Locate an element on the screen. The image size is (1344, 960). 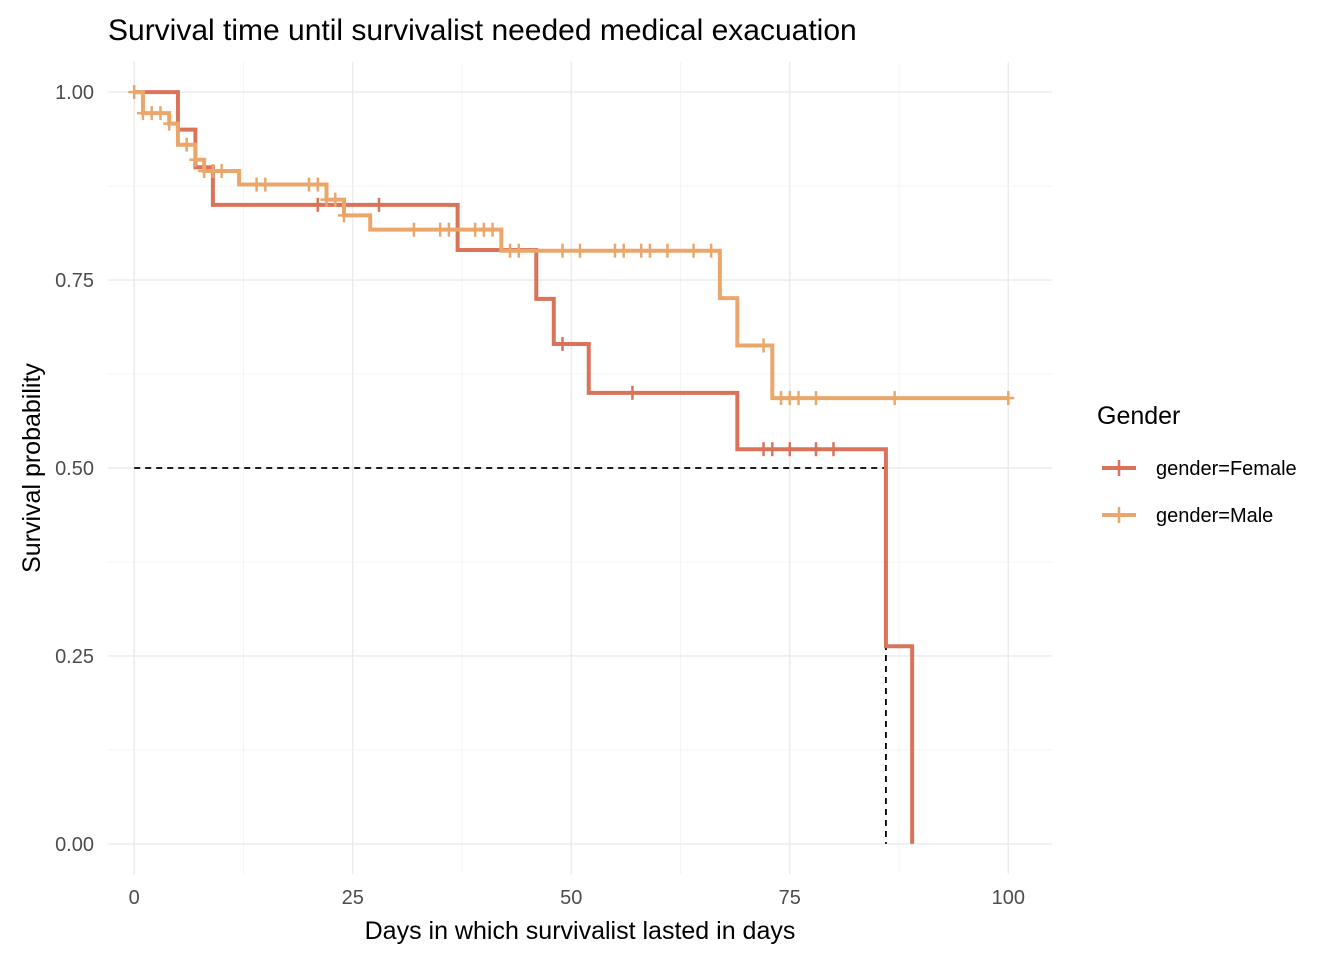
x-axis-title: Days in which survivalist lasted in days is located at coordinates (580, 931).